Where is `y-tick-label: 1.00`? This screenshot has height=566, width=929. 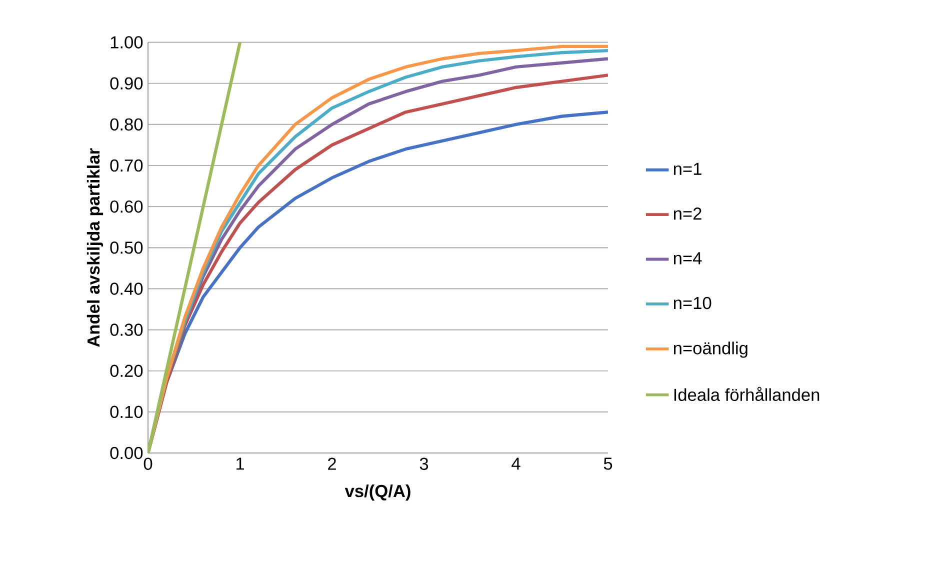 y-tick-label: 1.00 is located at coordinates (126, 42).